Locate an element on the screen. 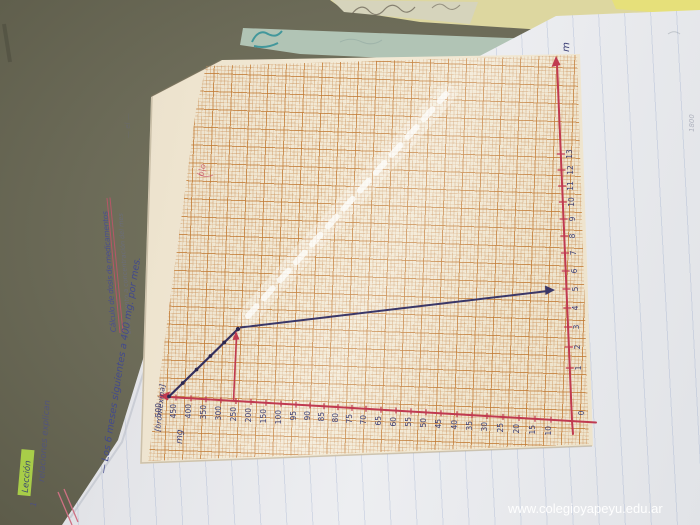 The image size is (700, 525). corner-mark: o|o is located at coordinates (201, 170).